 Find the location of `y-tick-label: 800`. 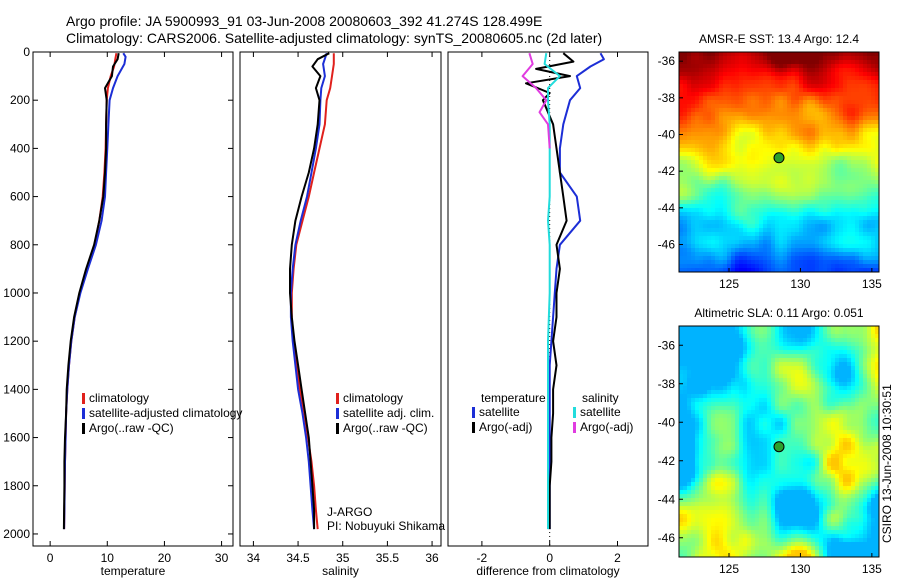

y-tick-label: 800 is located at coordinates (20, 245).